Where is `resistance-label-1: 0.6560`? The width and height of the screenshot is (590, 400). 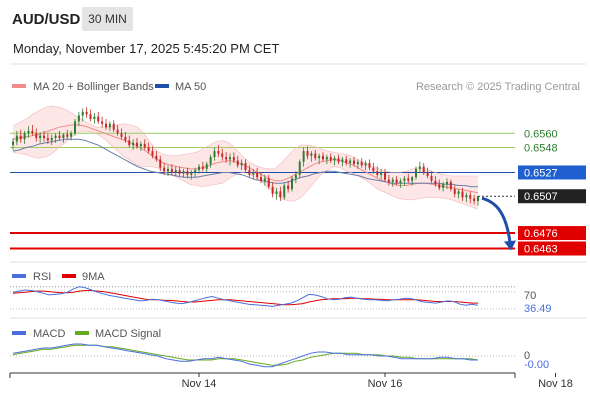
resistance-label-1: 0.6560 is located at coordinates (552, 133).